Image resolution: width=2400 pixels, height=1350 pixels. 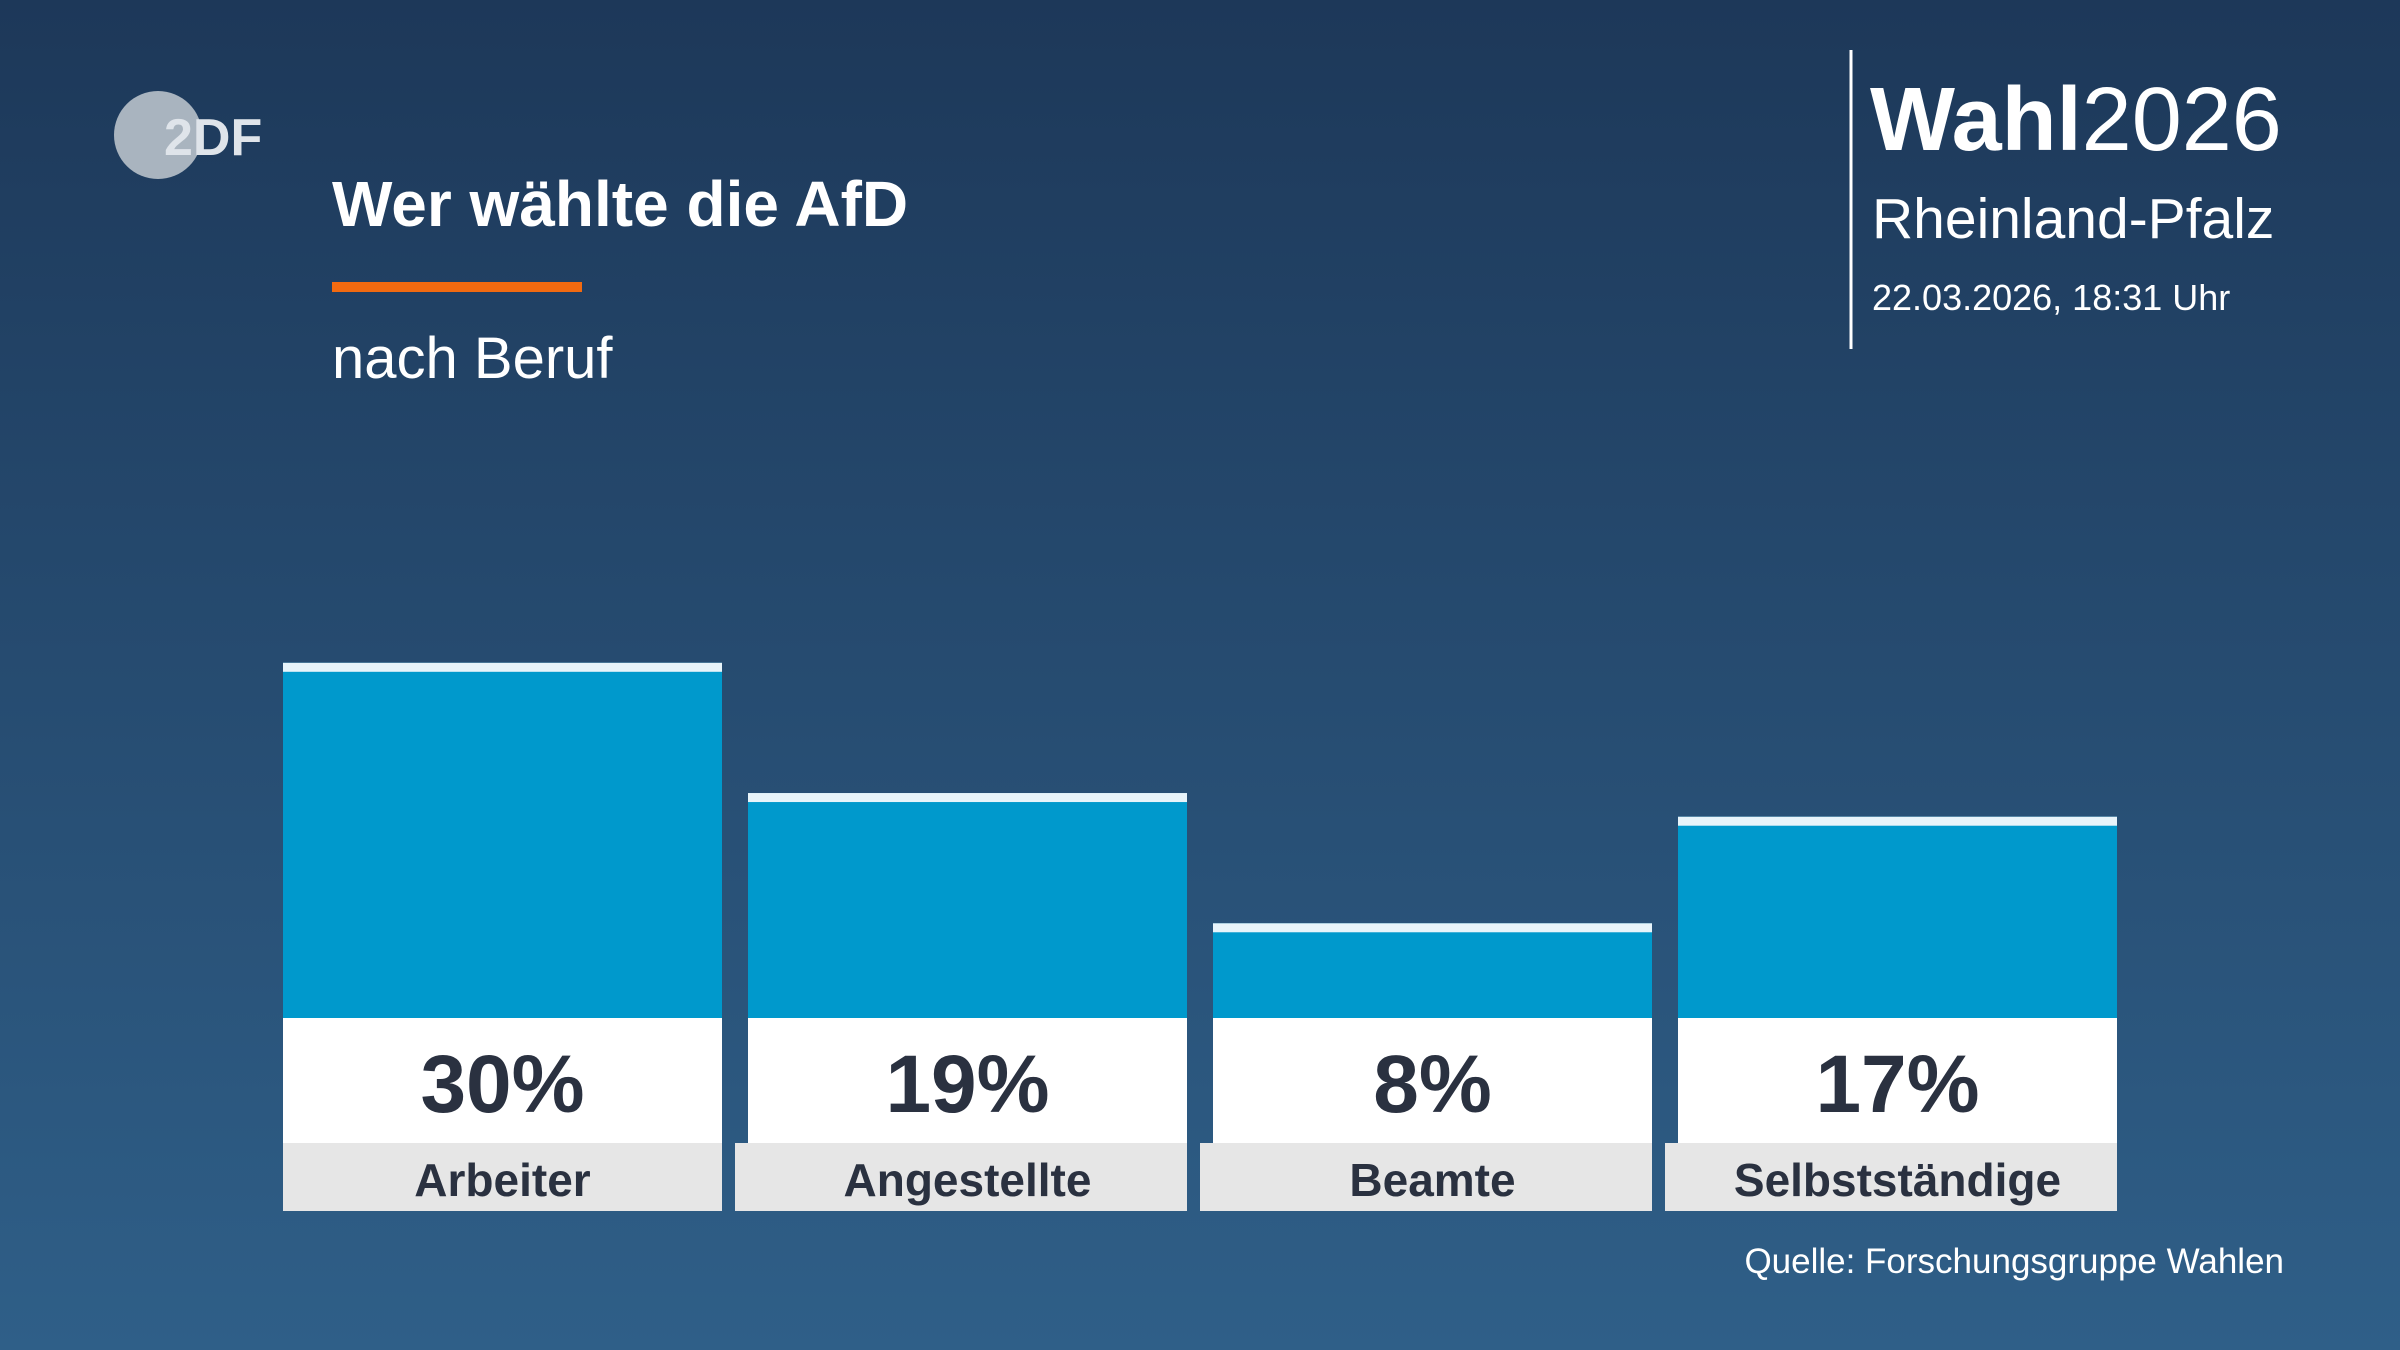 I want to click on brand-title: Wahl2026, so click(x=2076, y=120).